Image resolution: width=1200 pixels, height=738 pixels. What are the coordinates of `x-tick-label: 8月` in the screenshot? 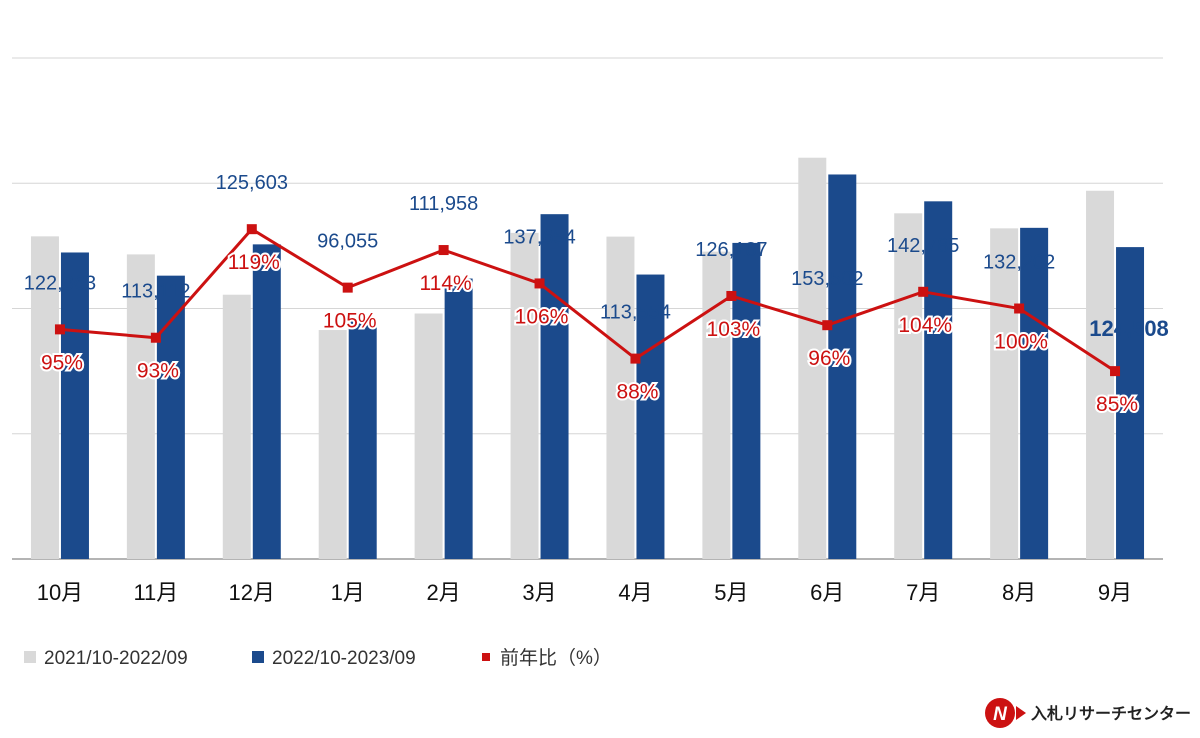 It's located at (1019, 592).